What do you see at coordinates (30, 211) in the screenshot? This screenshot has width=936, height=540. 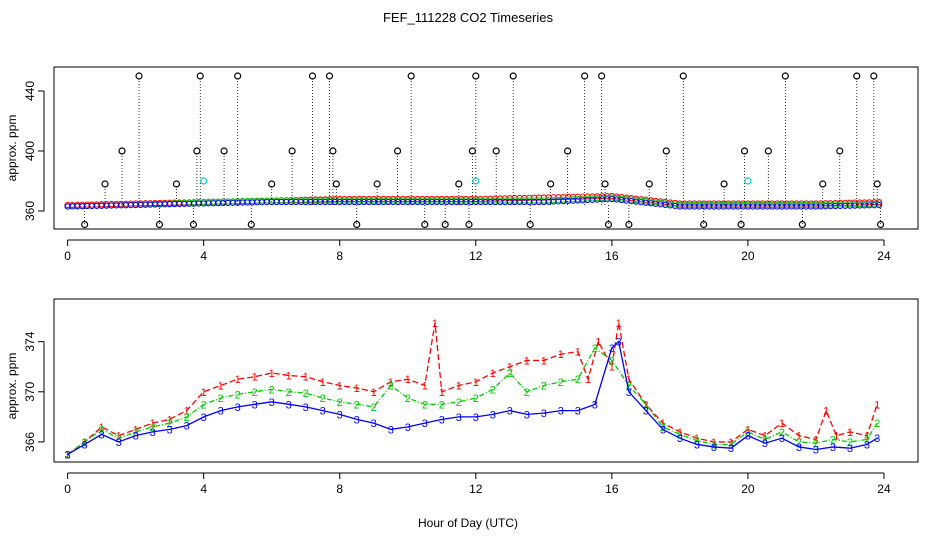 I see `y-tick-label: 360` at bounding box center [30, 211].